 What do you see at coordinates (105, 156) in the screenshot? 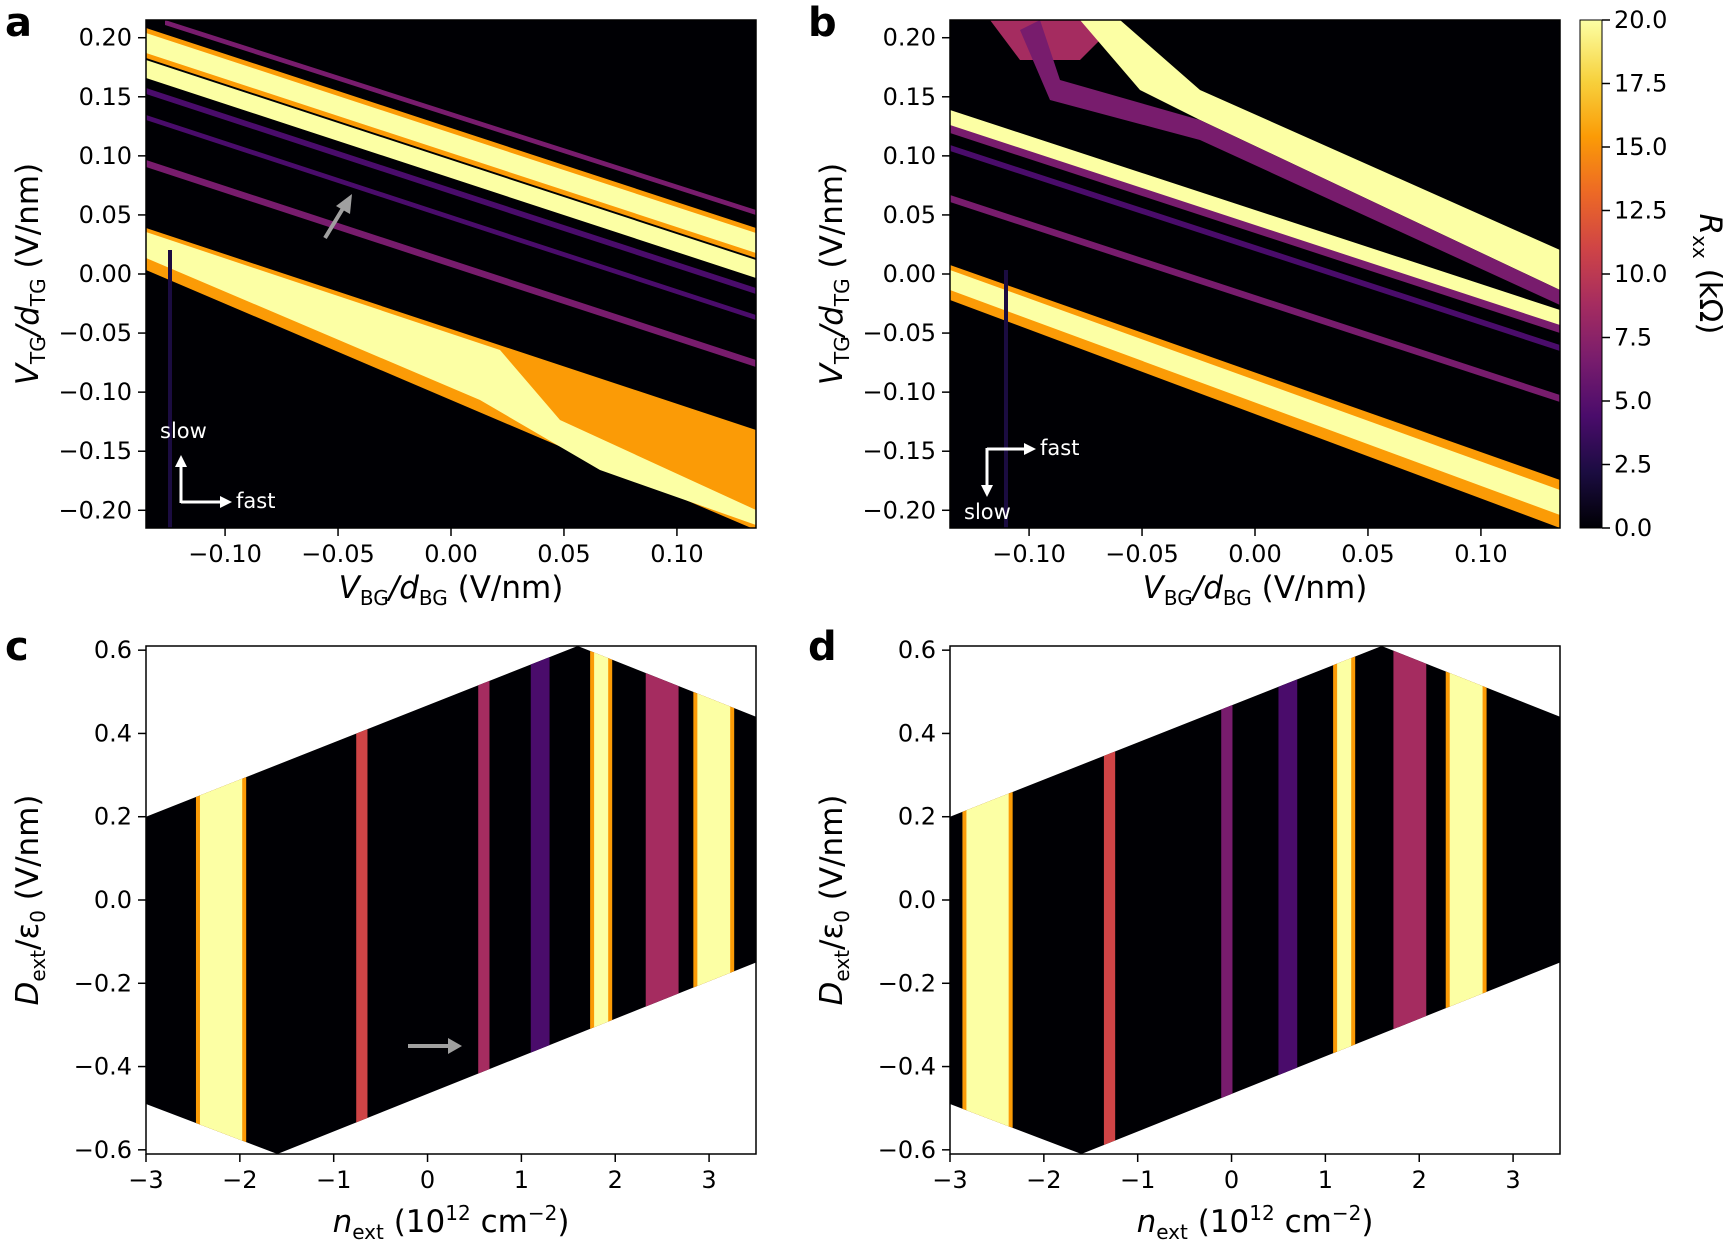
I see `ytick-label-a-6: 0.10` at bounding box center [105, 156].